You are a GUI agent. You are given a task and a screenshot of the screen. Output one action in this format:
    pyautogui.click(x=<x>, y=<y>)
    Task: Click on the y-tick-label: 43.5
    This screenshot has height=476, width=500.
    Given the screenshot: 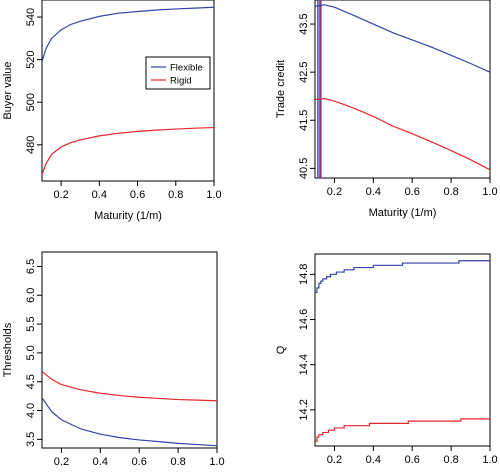 What is the action you would take?
    pyautogui.click(x=304, y=23)
    